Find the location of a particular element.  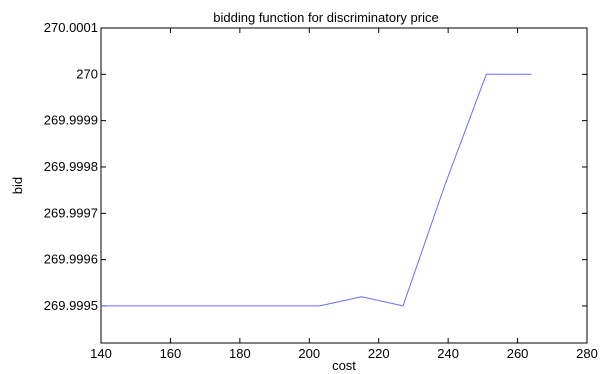

y-tick-label: 269.9998 is located at coordinates (71, 166).